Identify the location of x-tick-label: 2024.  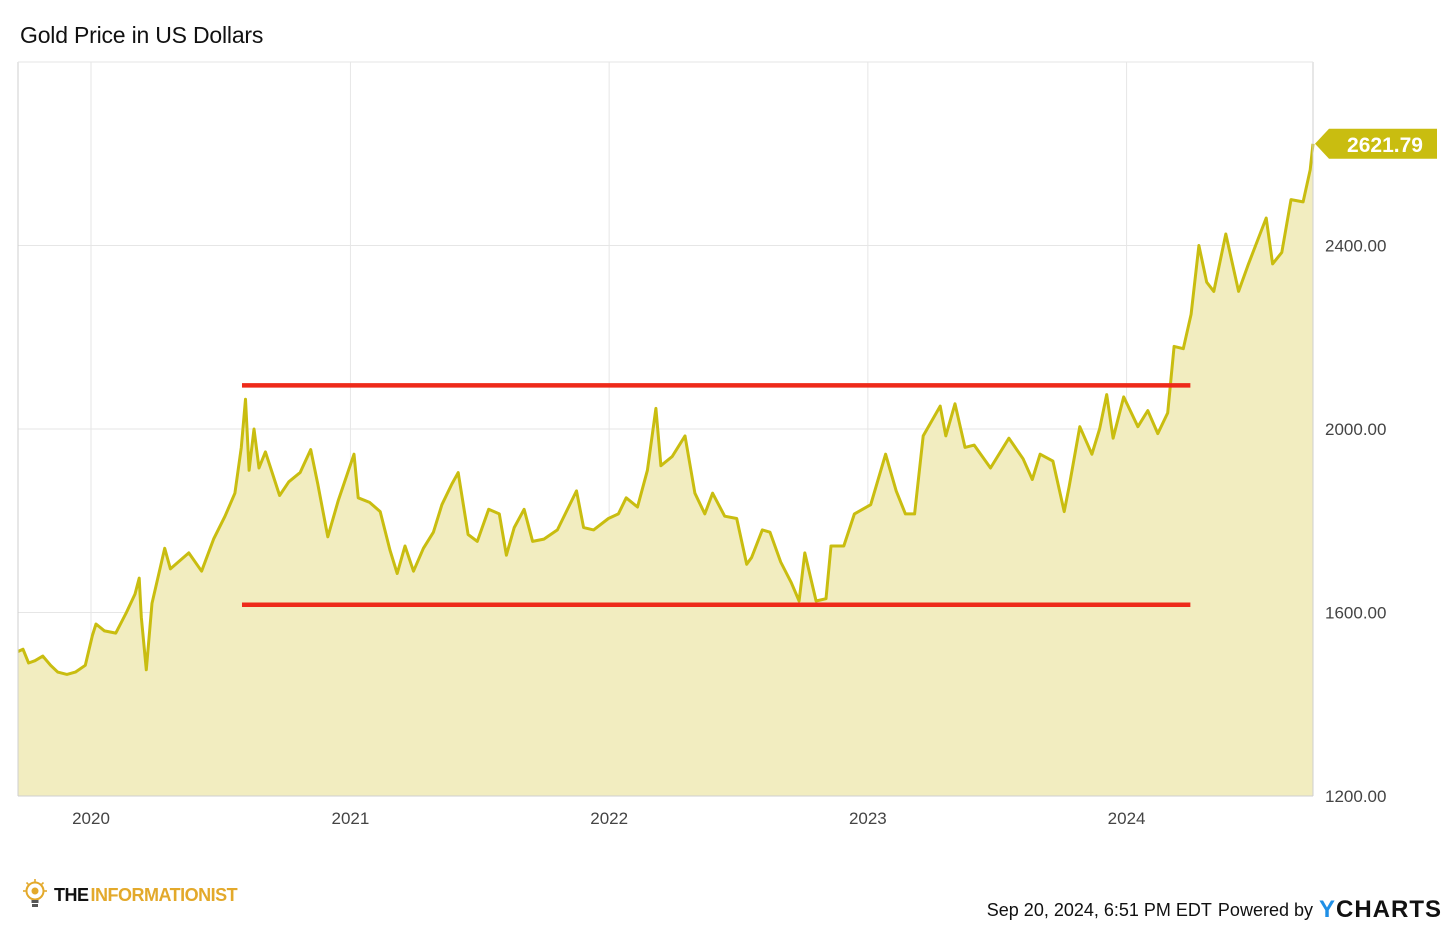
(1127, 818).